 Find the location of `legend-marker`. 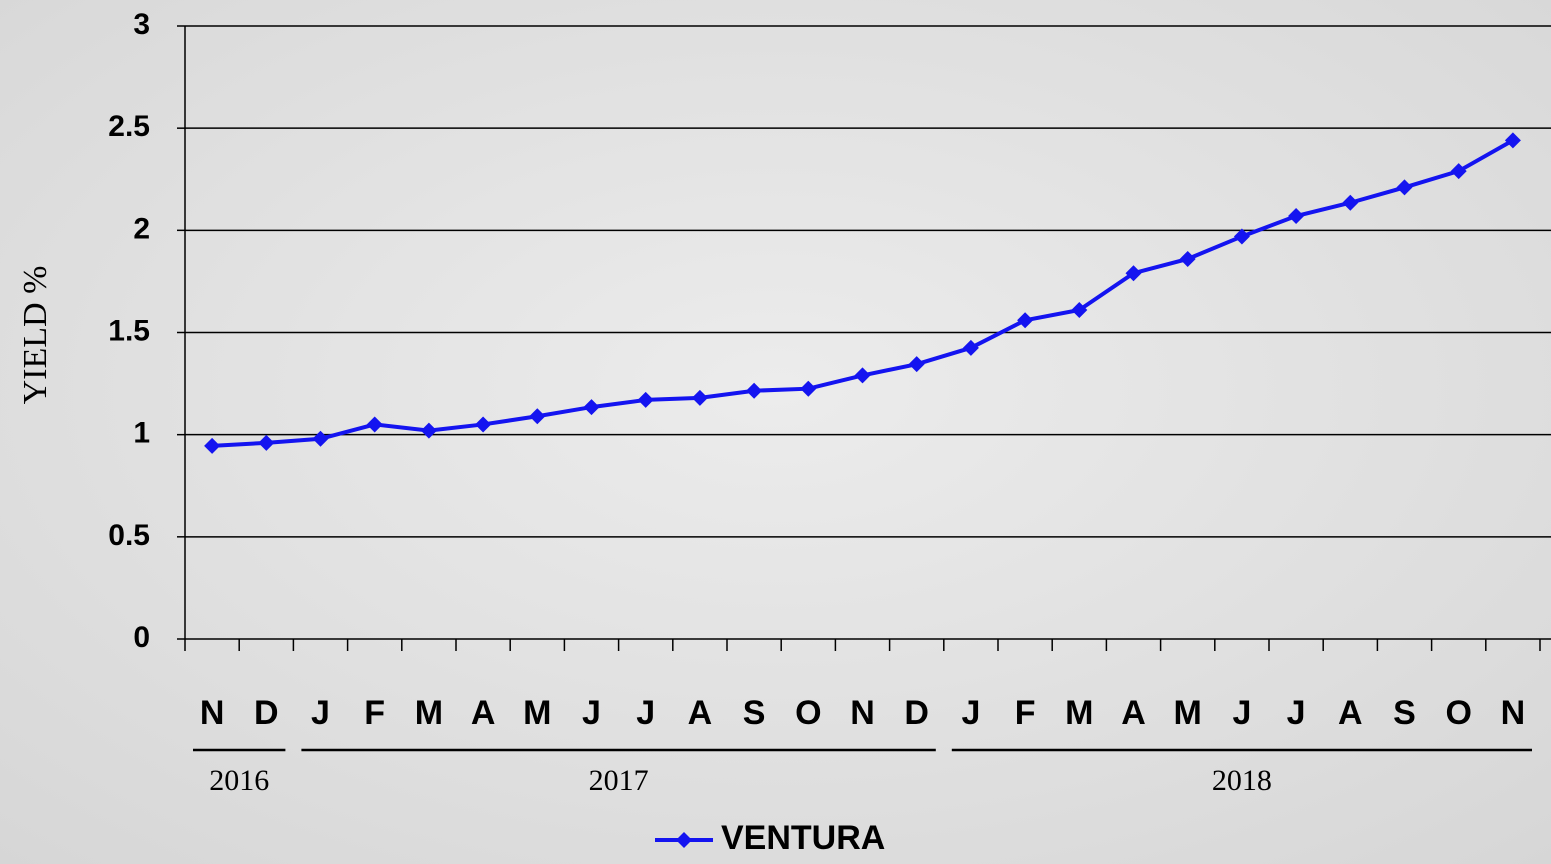

legend-marker is located at coordinates (684, 840).